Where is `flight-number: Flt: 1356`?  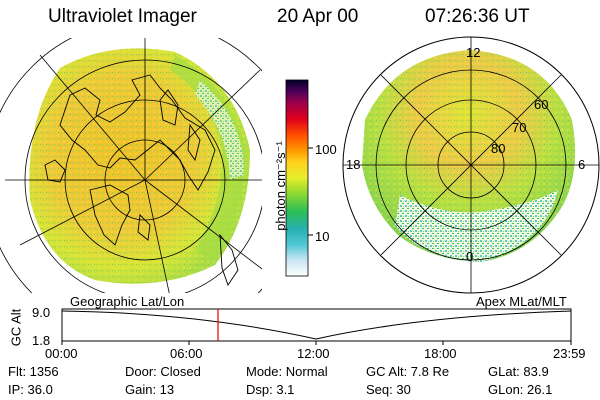 flight-number: Flt: 1356 is located at coordinates (33, 371).